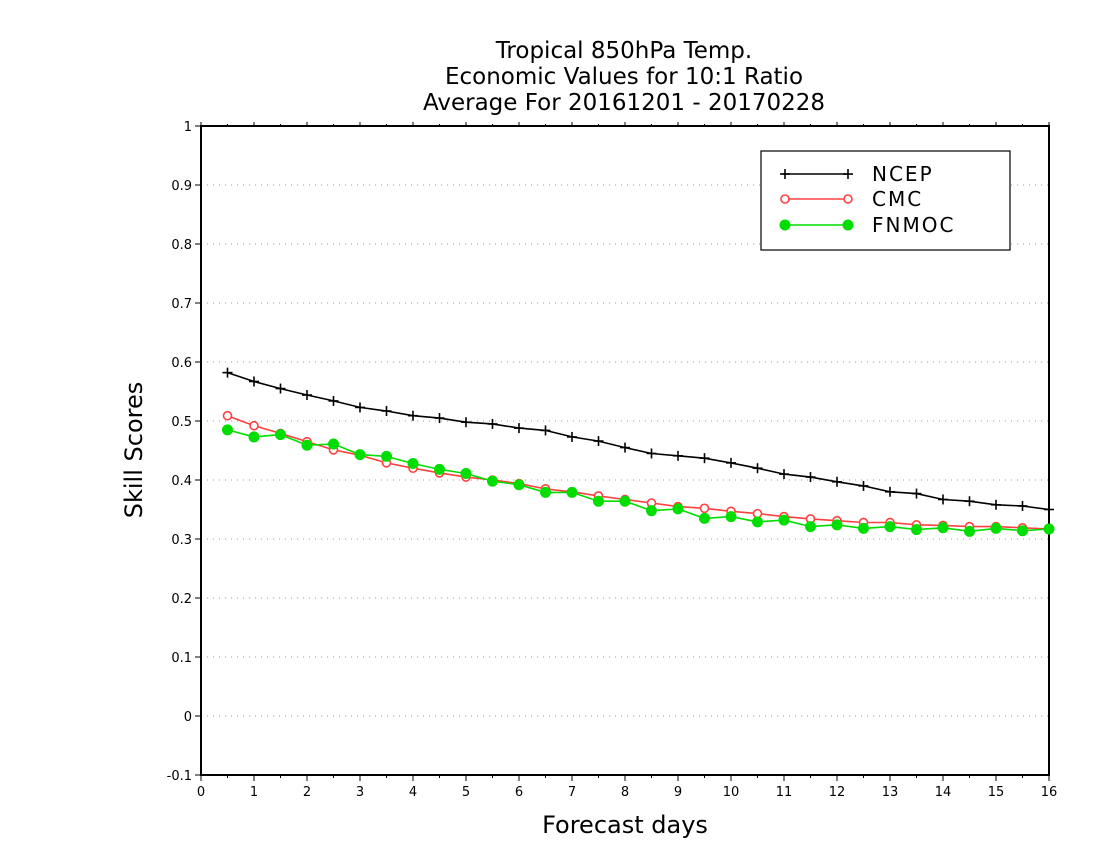 The height and width of the screenshot is (850, 1100). Describe the element at coordinates (181, 363) in the screenshot. I see `y-tick-label-7: 0.6` at that location.